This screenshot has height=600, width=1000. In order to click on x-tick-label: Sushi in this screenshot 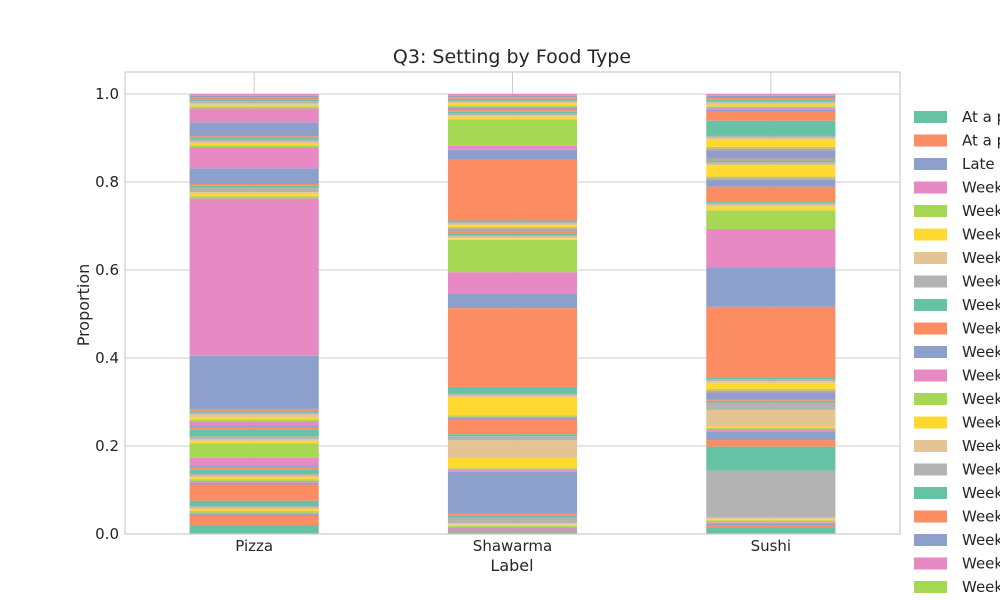, I will do `click(771, 546)`.